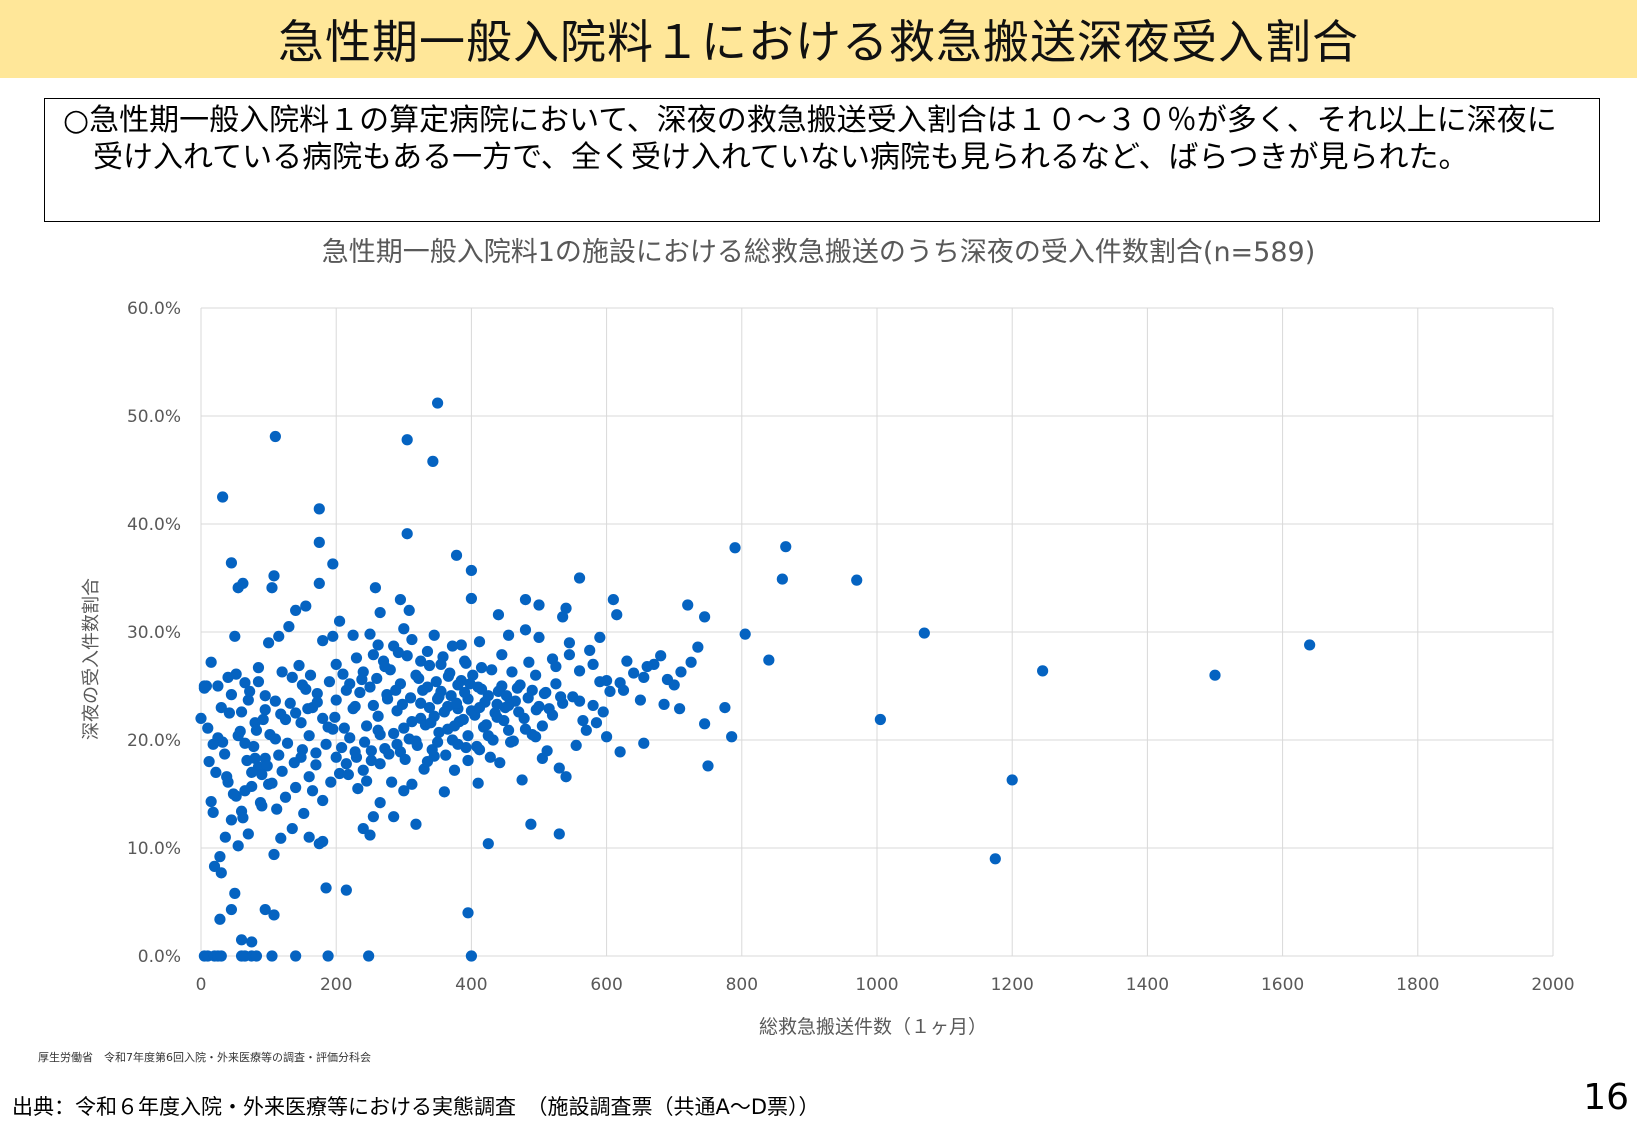  What do you see at coordinates (742, 985) in the screenshot?
I see `x-tick-label: 800` at bounding box center [742, 985].